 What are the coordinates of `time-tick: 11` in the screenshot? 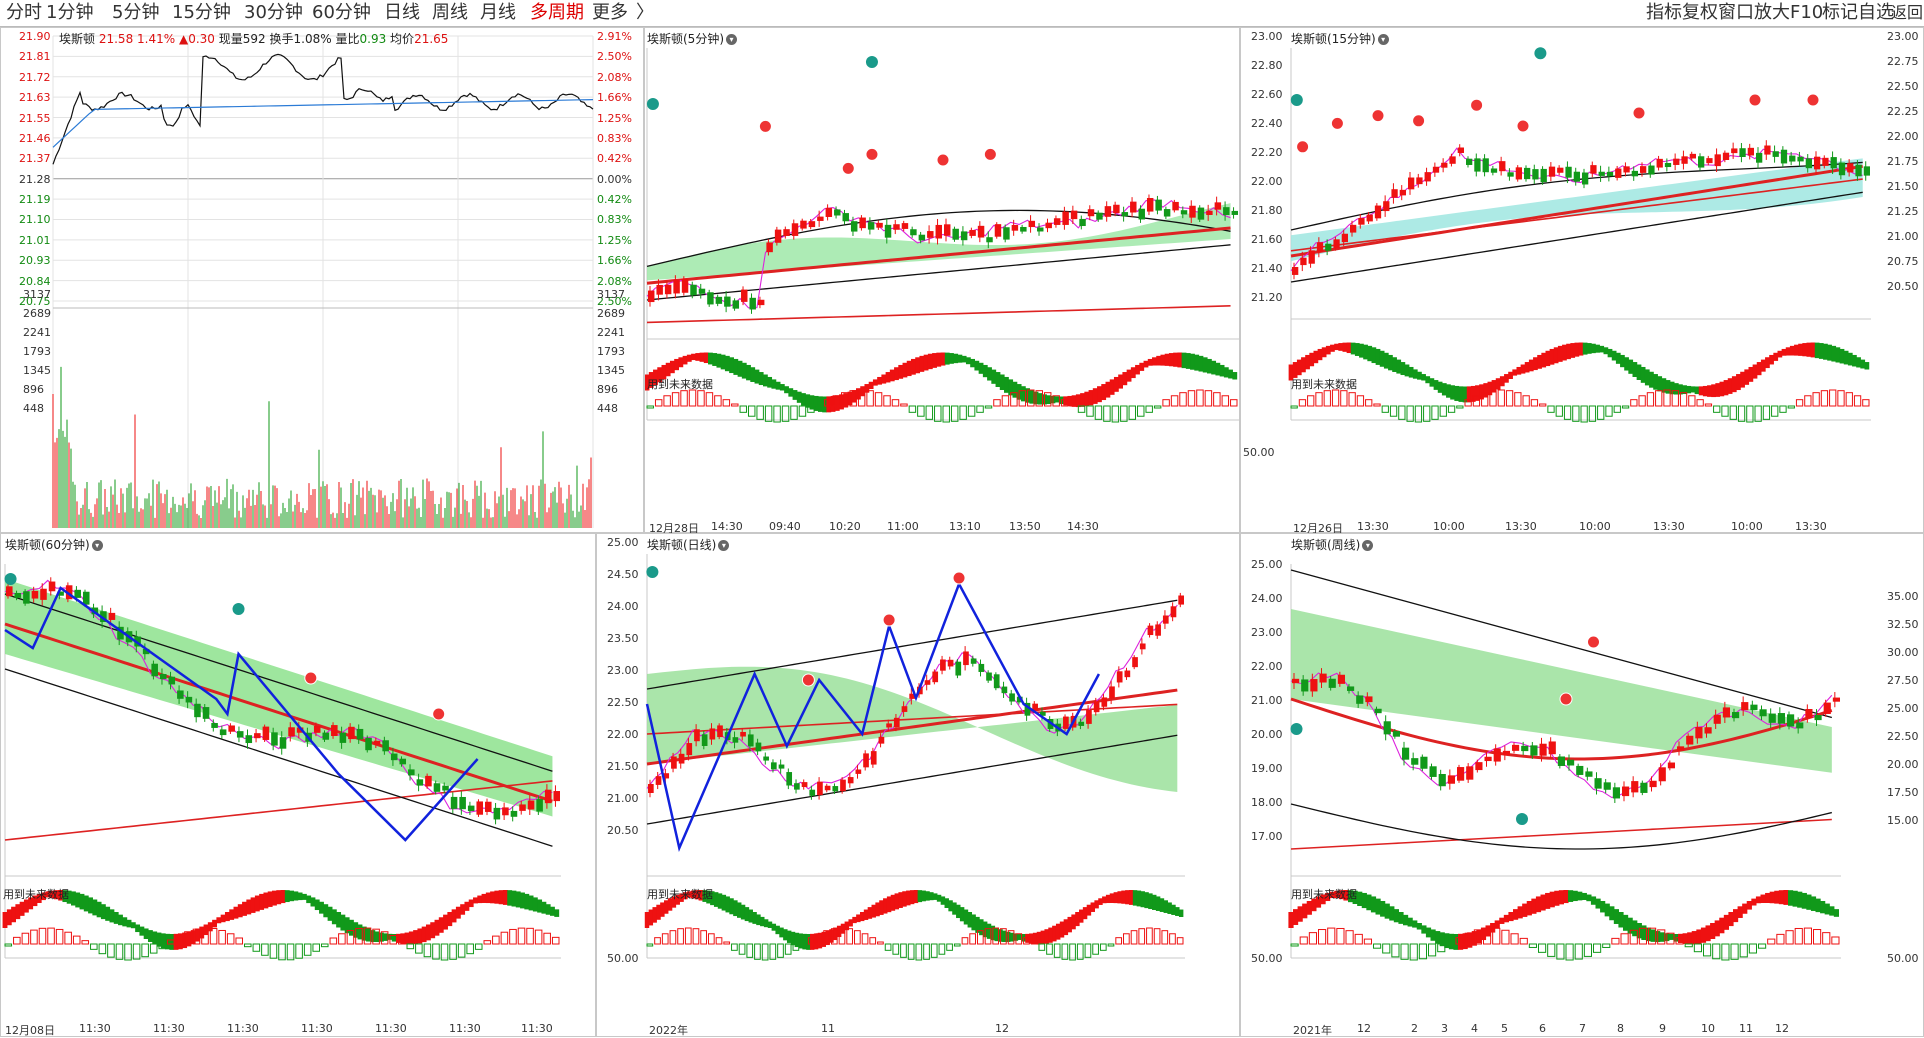 It's located at (828, 1028).